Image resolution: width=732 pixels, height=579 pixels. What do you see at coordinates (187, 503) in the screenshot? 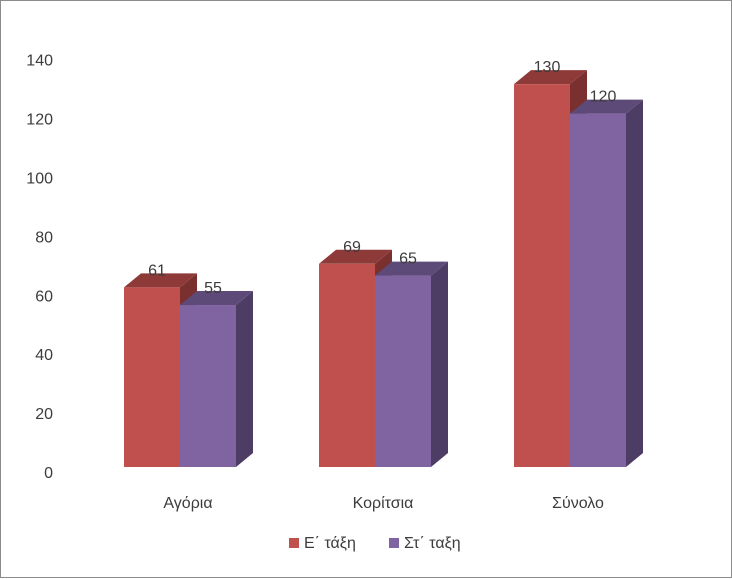
I see `category-label: Αγόρια` at bounding box center [187, 503].